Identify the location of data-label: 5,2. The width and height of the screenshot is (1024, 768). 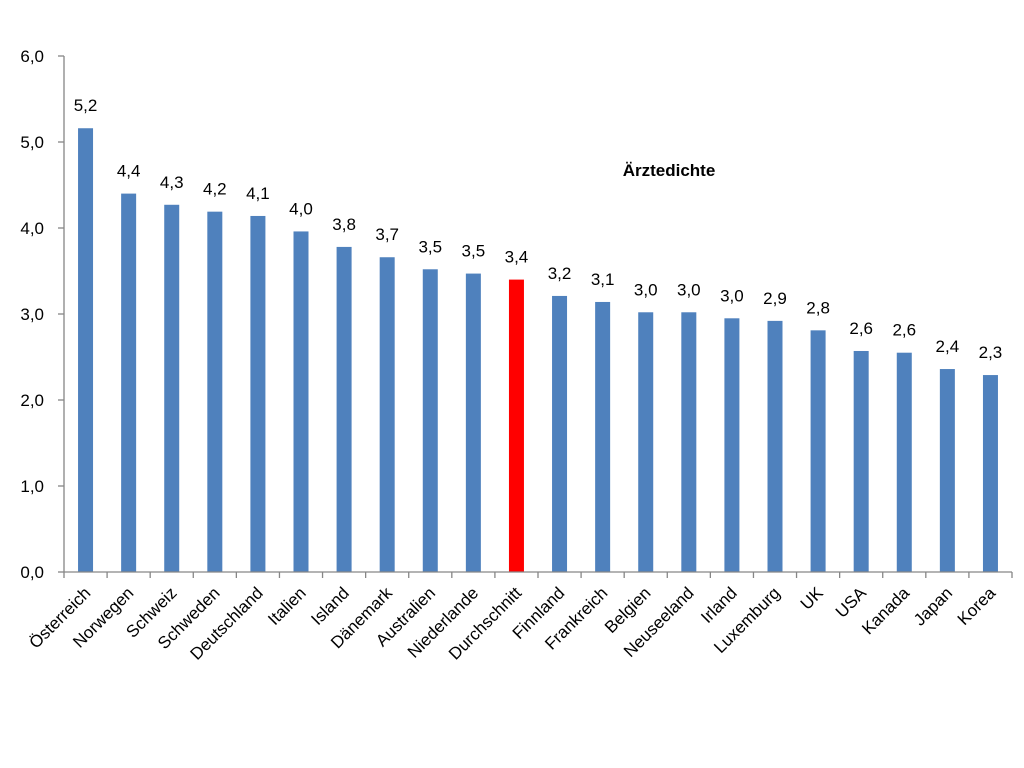
(86, 105).